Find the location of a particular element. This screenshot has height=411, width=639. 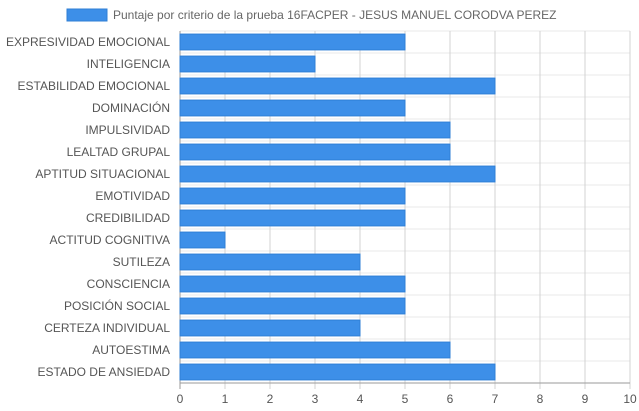

category-label: INTELIGENCIA is located at coordinates (128, 64).